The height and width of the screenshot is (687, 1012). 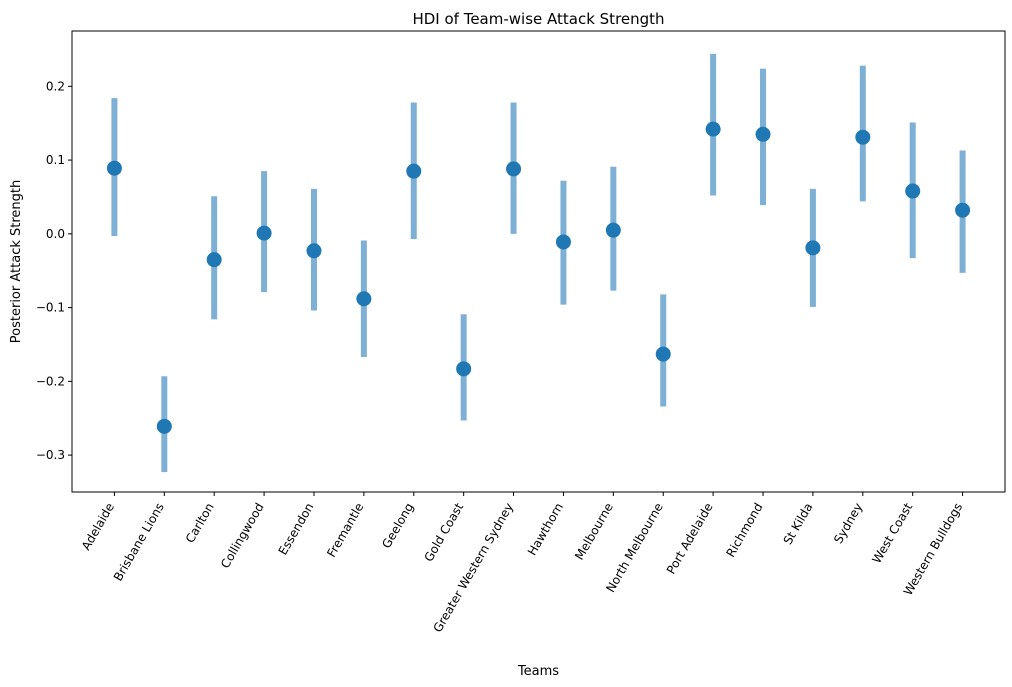 I want to click on x-tick-label: St Kilda, so click(x=798, y=524).